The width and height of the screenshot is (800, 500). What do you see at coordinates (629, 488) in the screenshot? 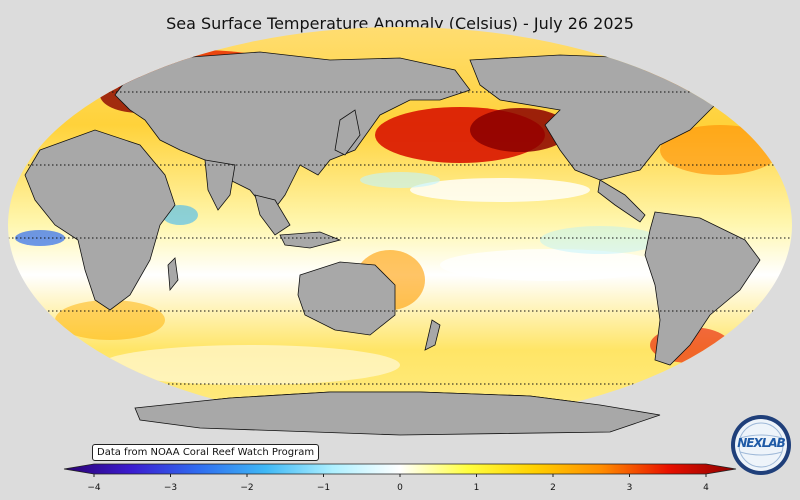
I see `colorbar-tick-label: 3` at bounding box center [629, 488].